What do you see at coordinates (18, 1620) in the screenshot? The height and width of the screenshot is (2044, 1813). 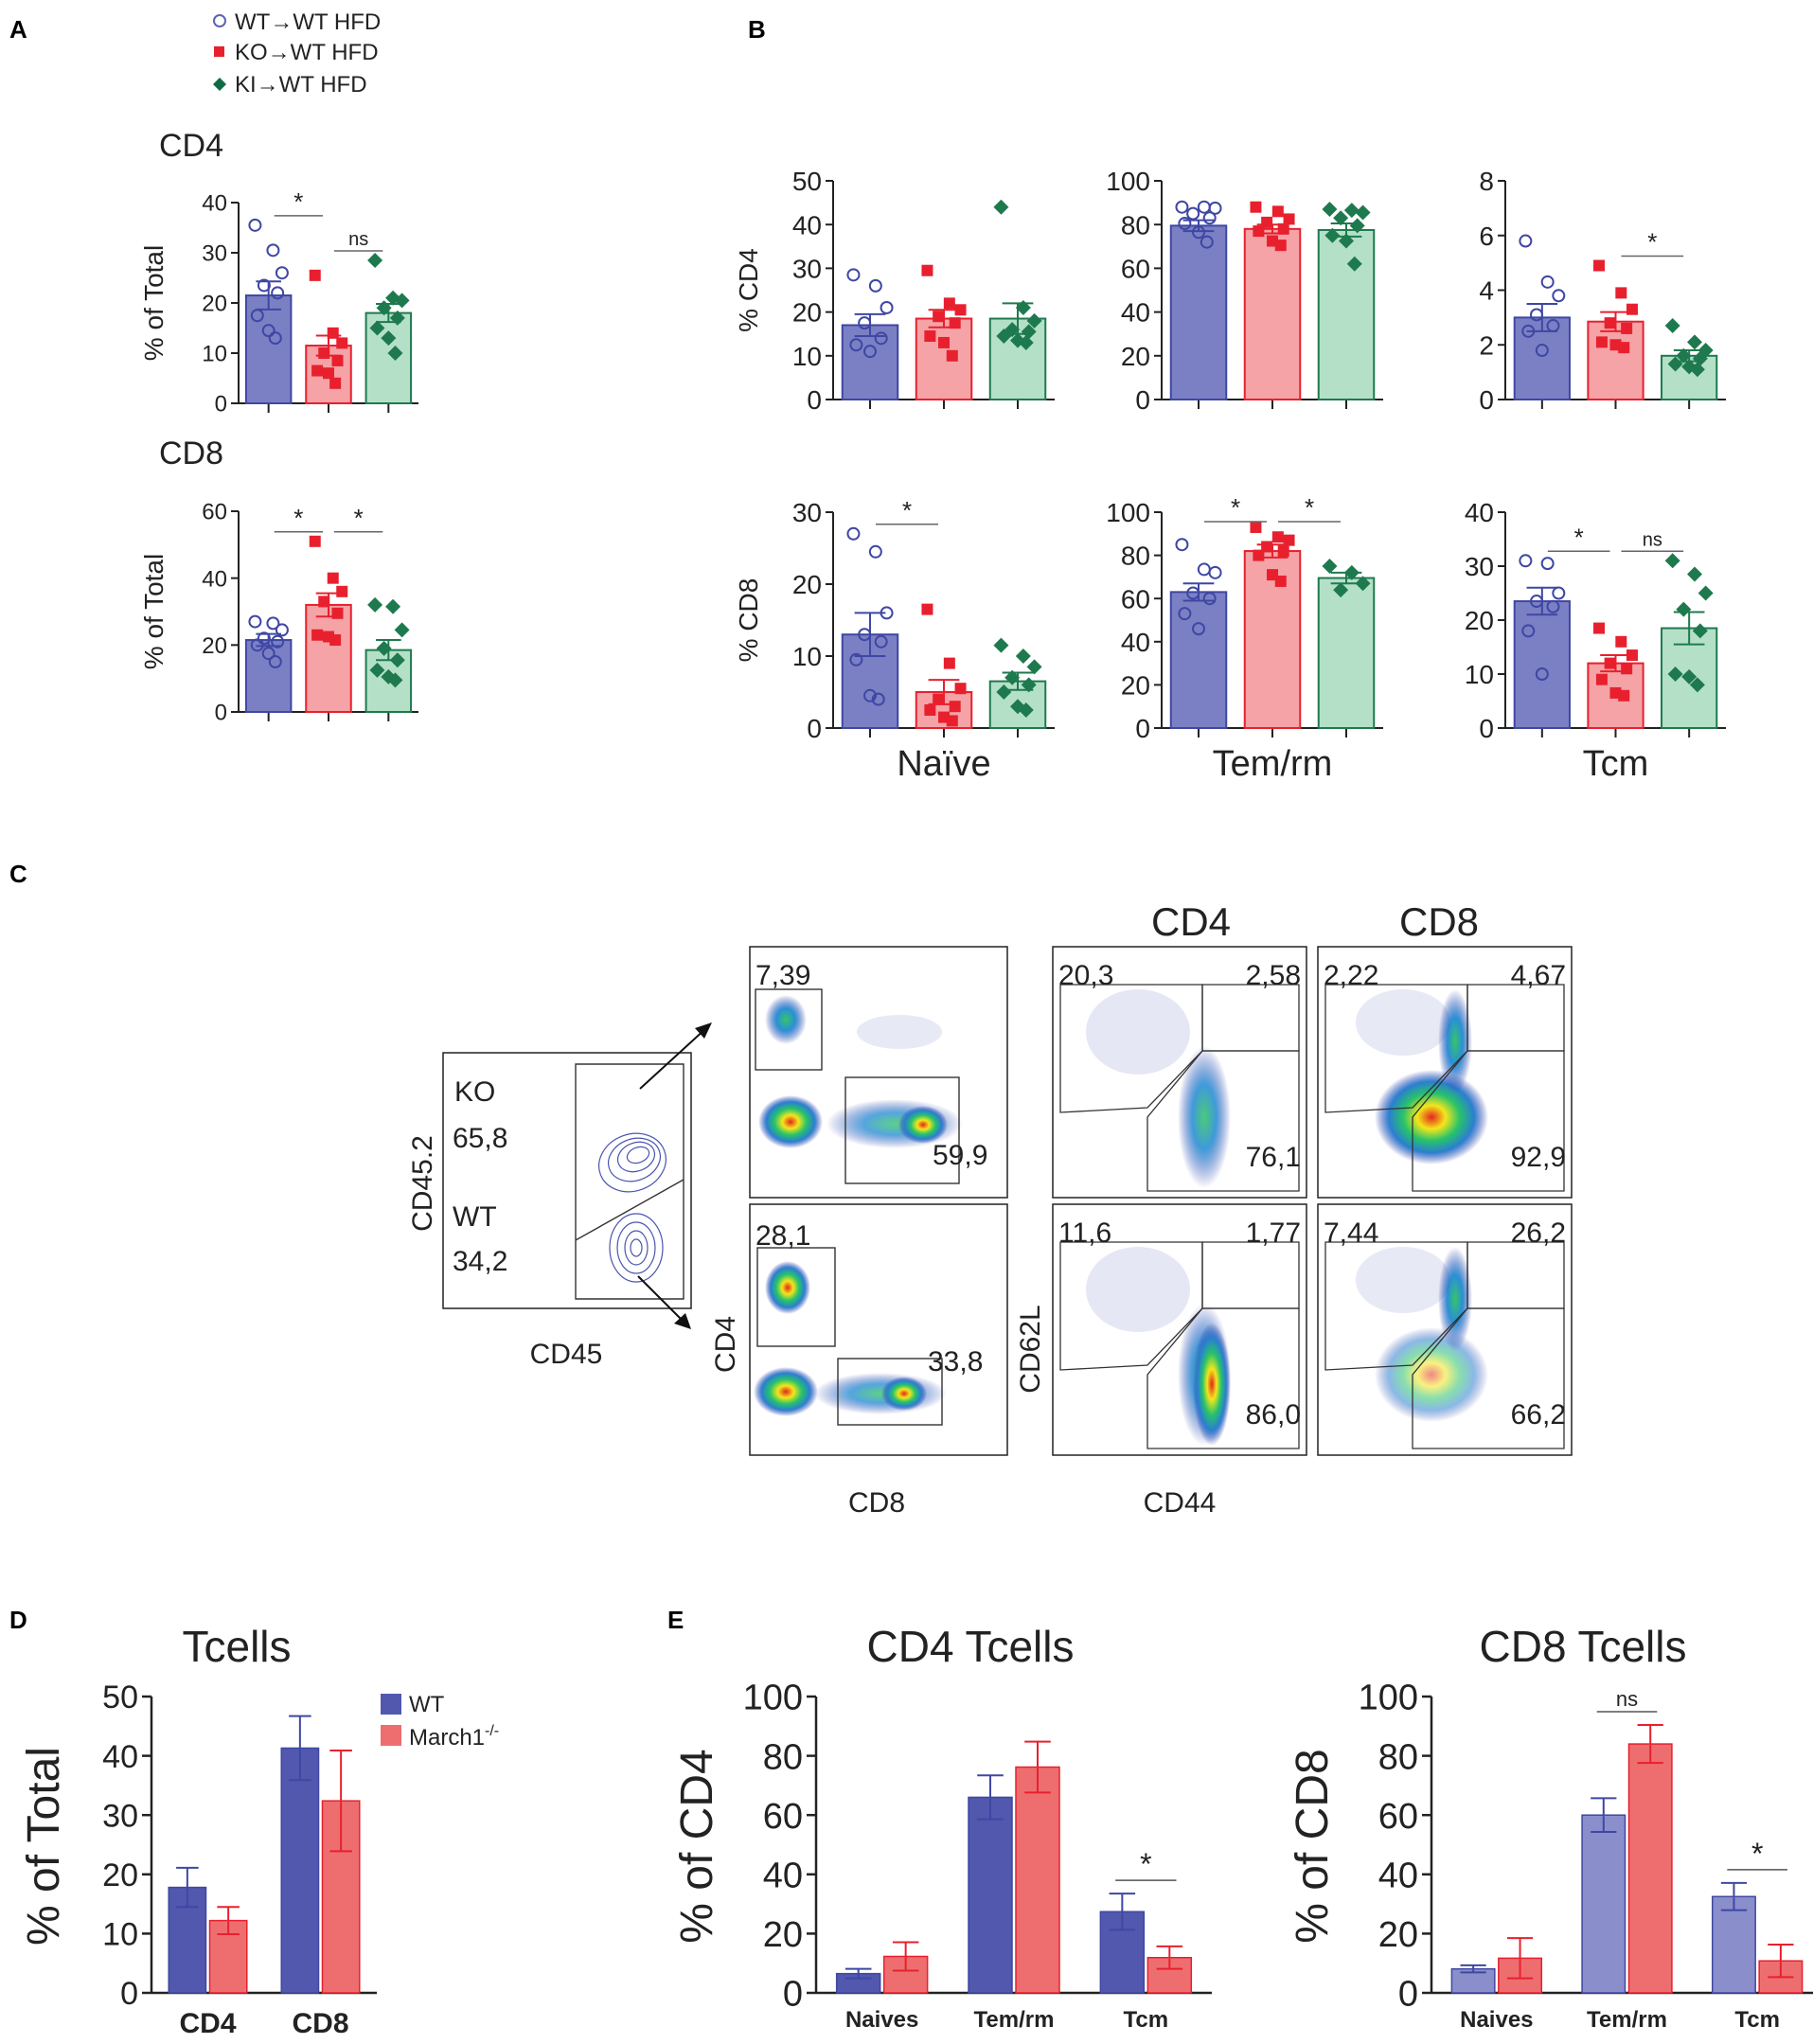 I see `panel-letter-d: D` at bounding box center [18, 1620].